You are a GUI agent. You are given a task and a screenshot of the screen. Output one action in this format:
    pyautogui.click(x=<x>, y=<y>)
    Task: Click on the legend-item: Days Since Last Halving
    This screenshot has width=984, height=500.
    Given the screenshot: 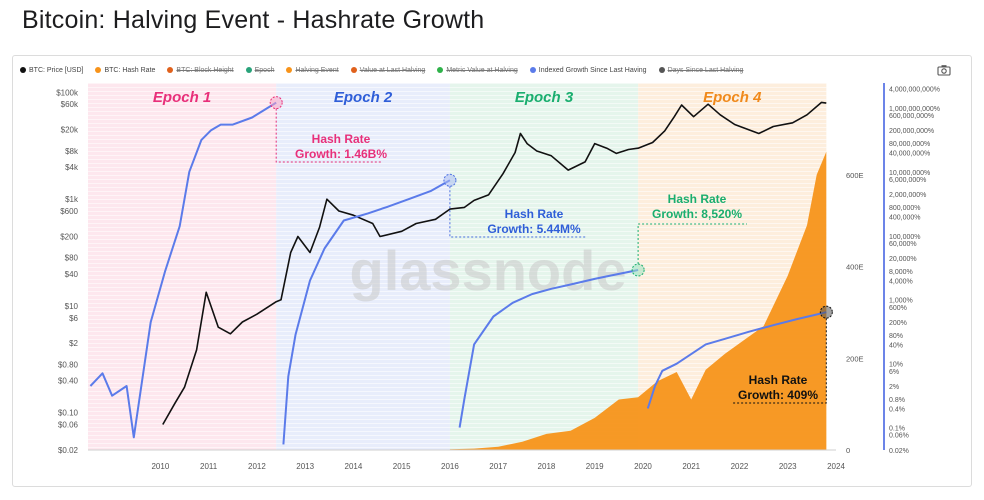 What is the action you would take?
    pyautogui.click(x=701, y=70)
    